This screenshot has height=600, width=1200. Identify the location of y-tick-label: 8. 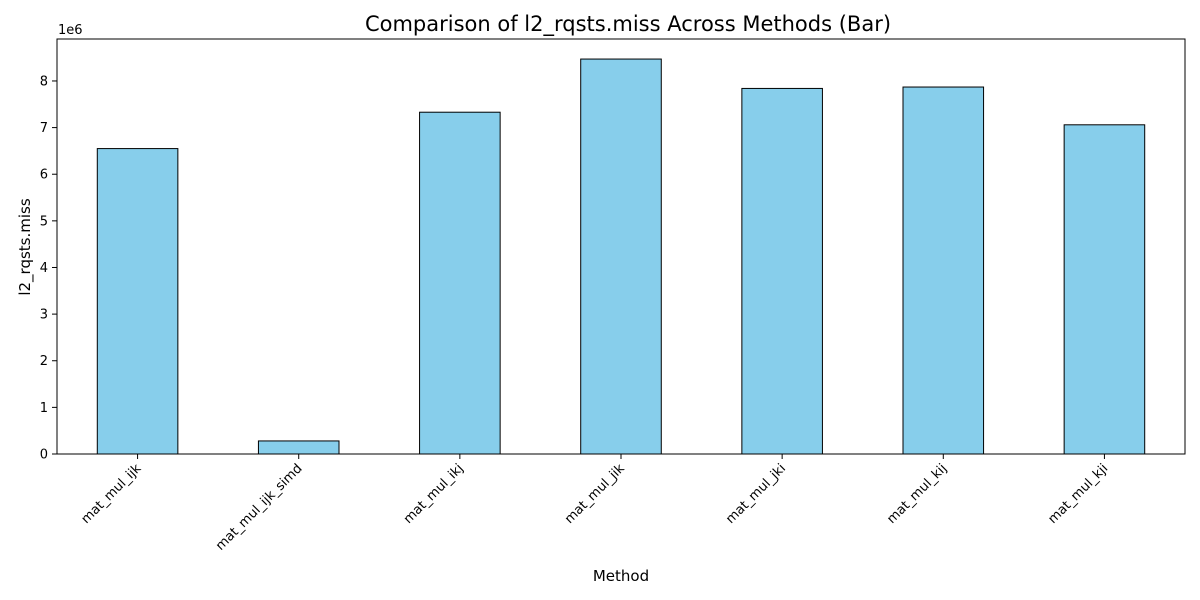
(44, 81).